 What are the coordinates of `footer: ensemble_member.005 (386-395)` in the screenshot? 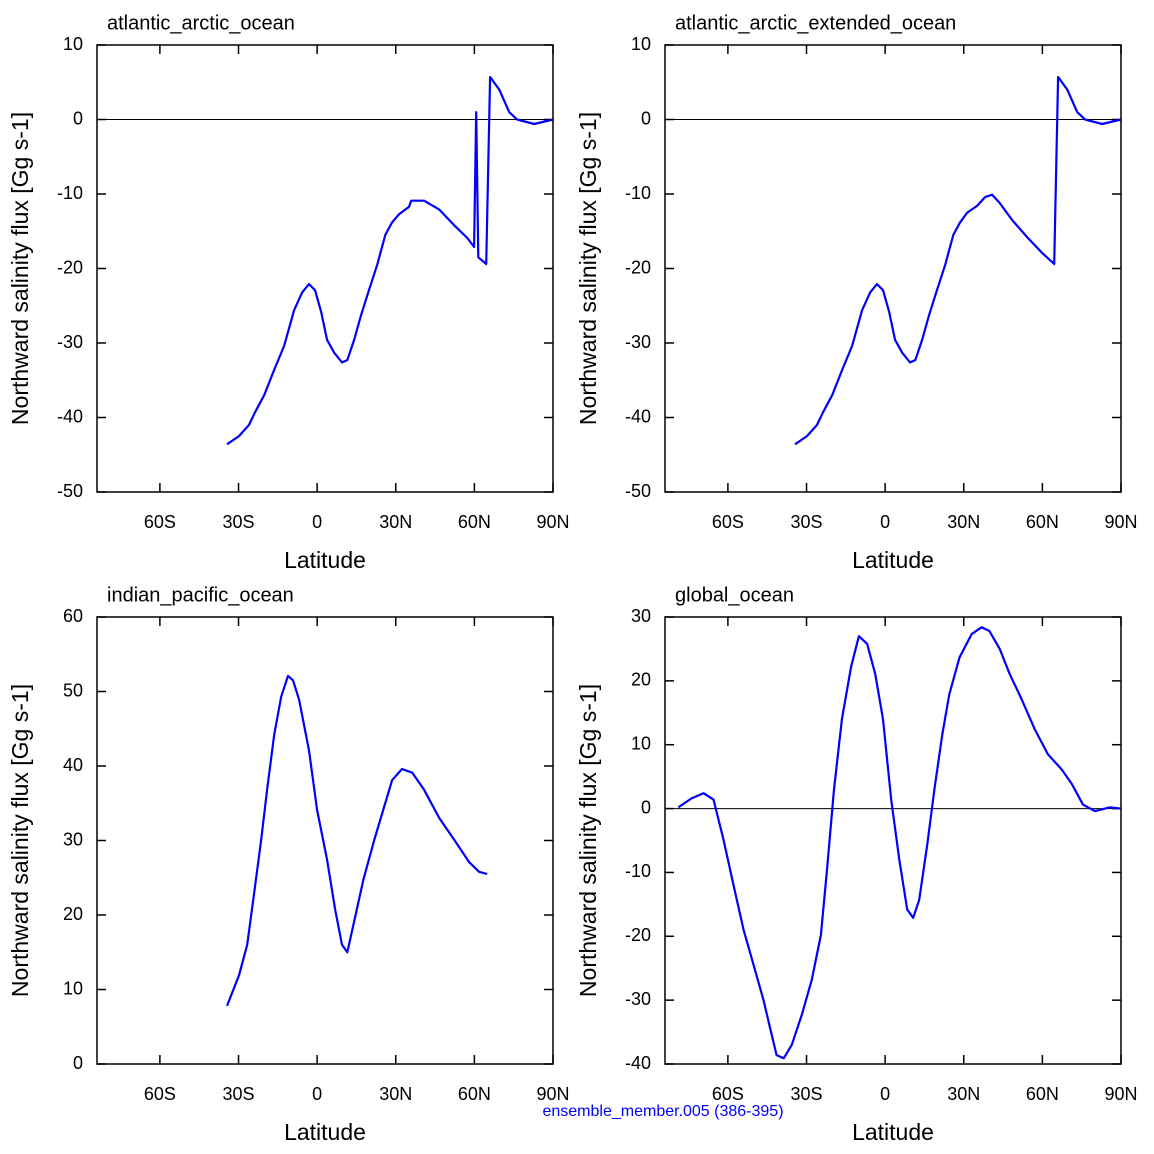 It's located at (662, 1111).